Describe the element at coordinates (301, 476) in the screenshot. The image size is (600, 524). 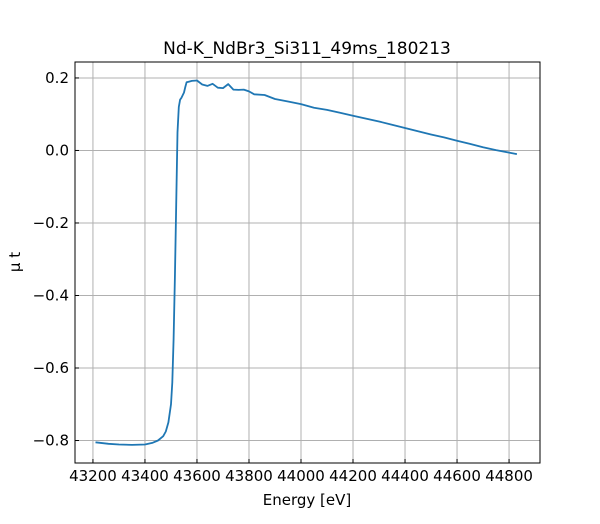
I see `x-tick-label: 44000` at that location.